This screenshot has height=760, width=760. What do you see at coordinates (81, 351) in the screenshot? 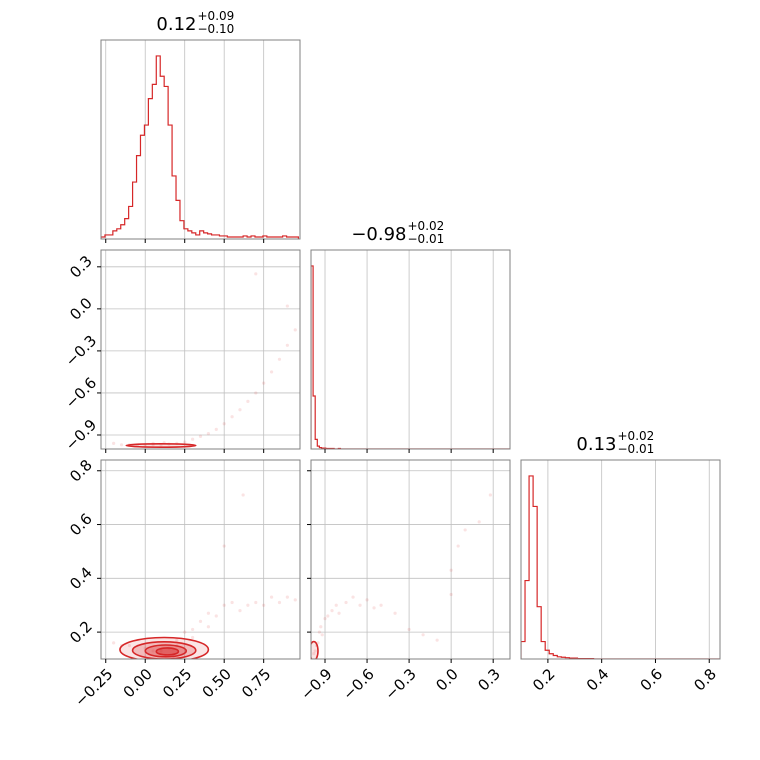
I see `ytick-label-1-2: −0.3` at bounding box center [81, 351].